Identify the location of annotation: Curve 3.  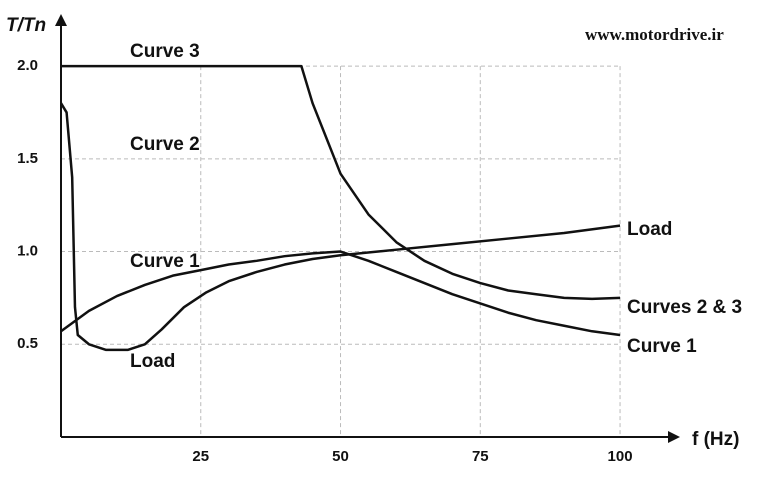
(165, 51).